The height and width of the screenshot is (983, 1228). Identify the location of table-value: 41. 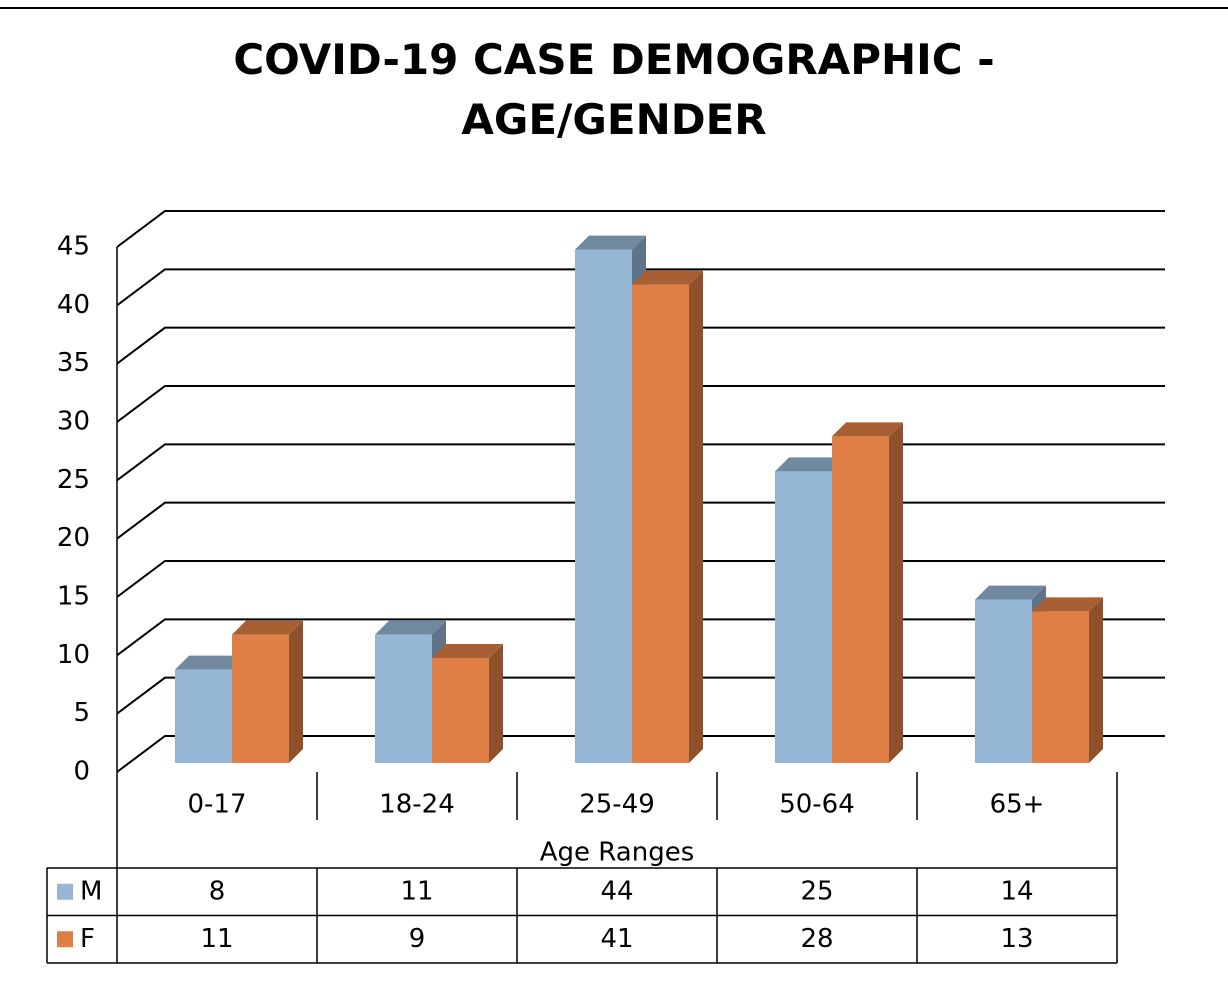
(616, 939).